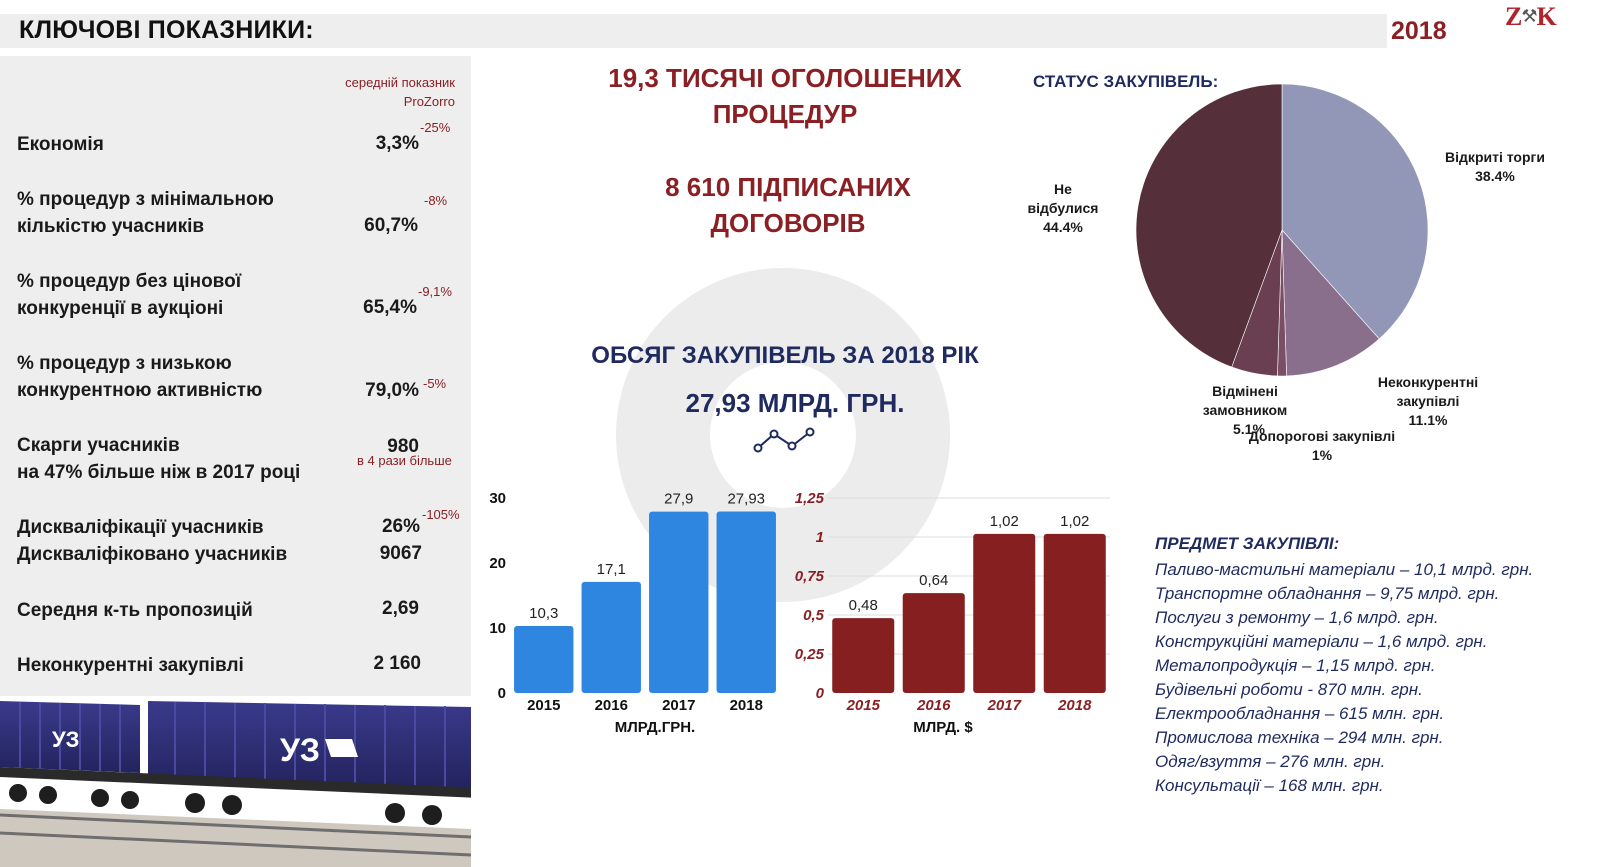 The width and height of the screenshot is (1597, 867). I want to click on kpi-label-line: кількістю учасників, so click(111, 226).